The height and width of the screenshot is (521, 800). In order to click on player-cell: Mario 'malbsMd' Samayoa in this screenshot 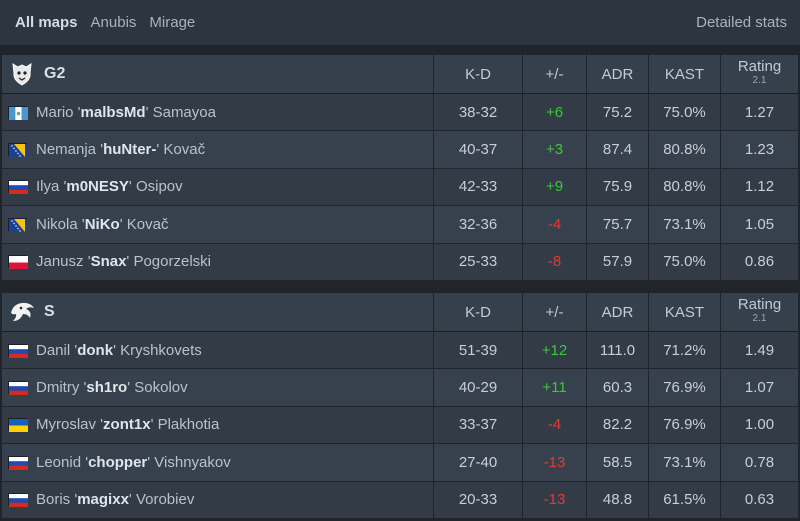, I will do `click(217, 112)`.